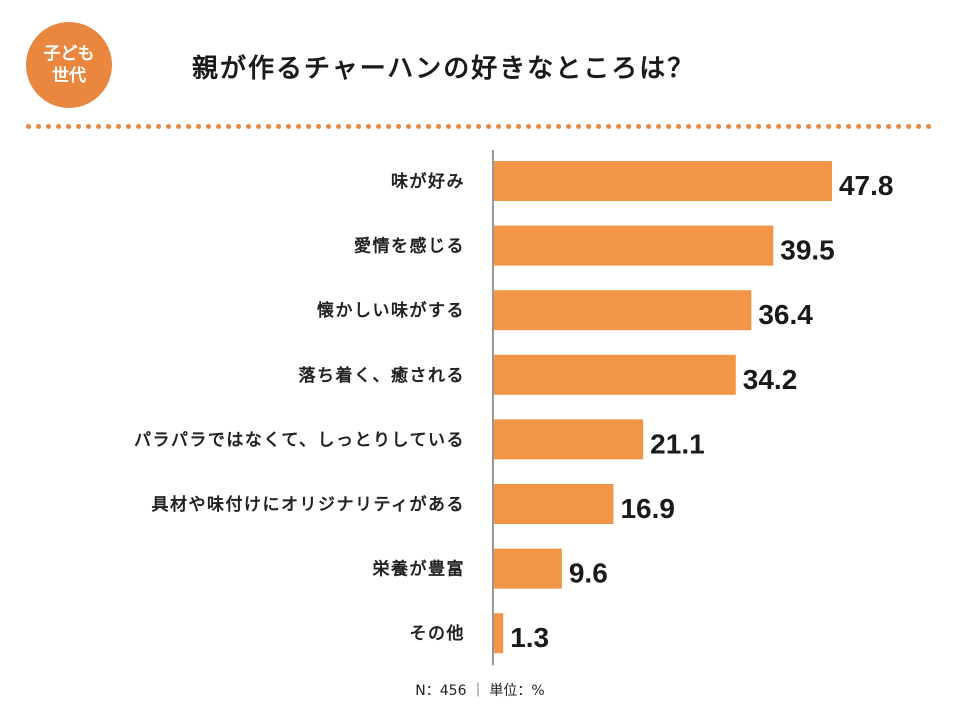  What do you see at coordinates (308, 504) in the screenshot?
I see `category-label: 具材や味付けにオリジナリティがある` at bounding box center [308, 504].